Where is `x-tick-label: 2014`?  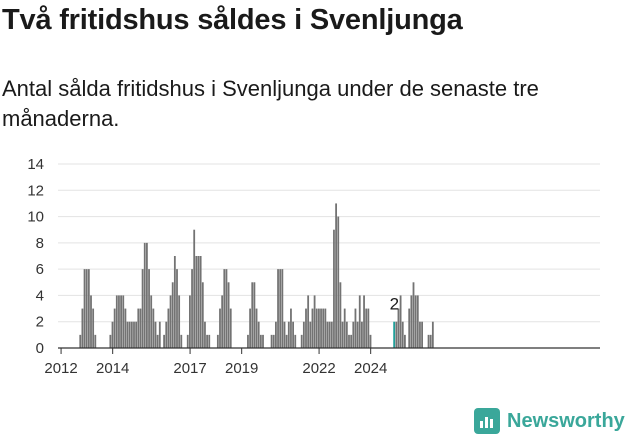 x-tick-label: 2014 is located at coordinates (112, 368).